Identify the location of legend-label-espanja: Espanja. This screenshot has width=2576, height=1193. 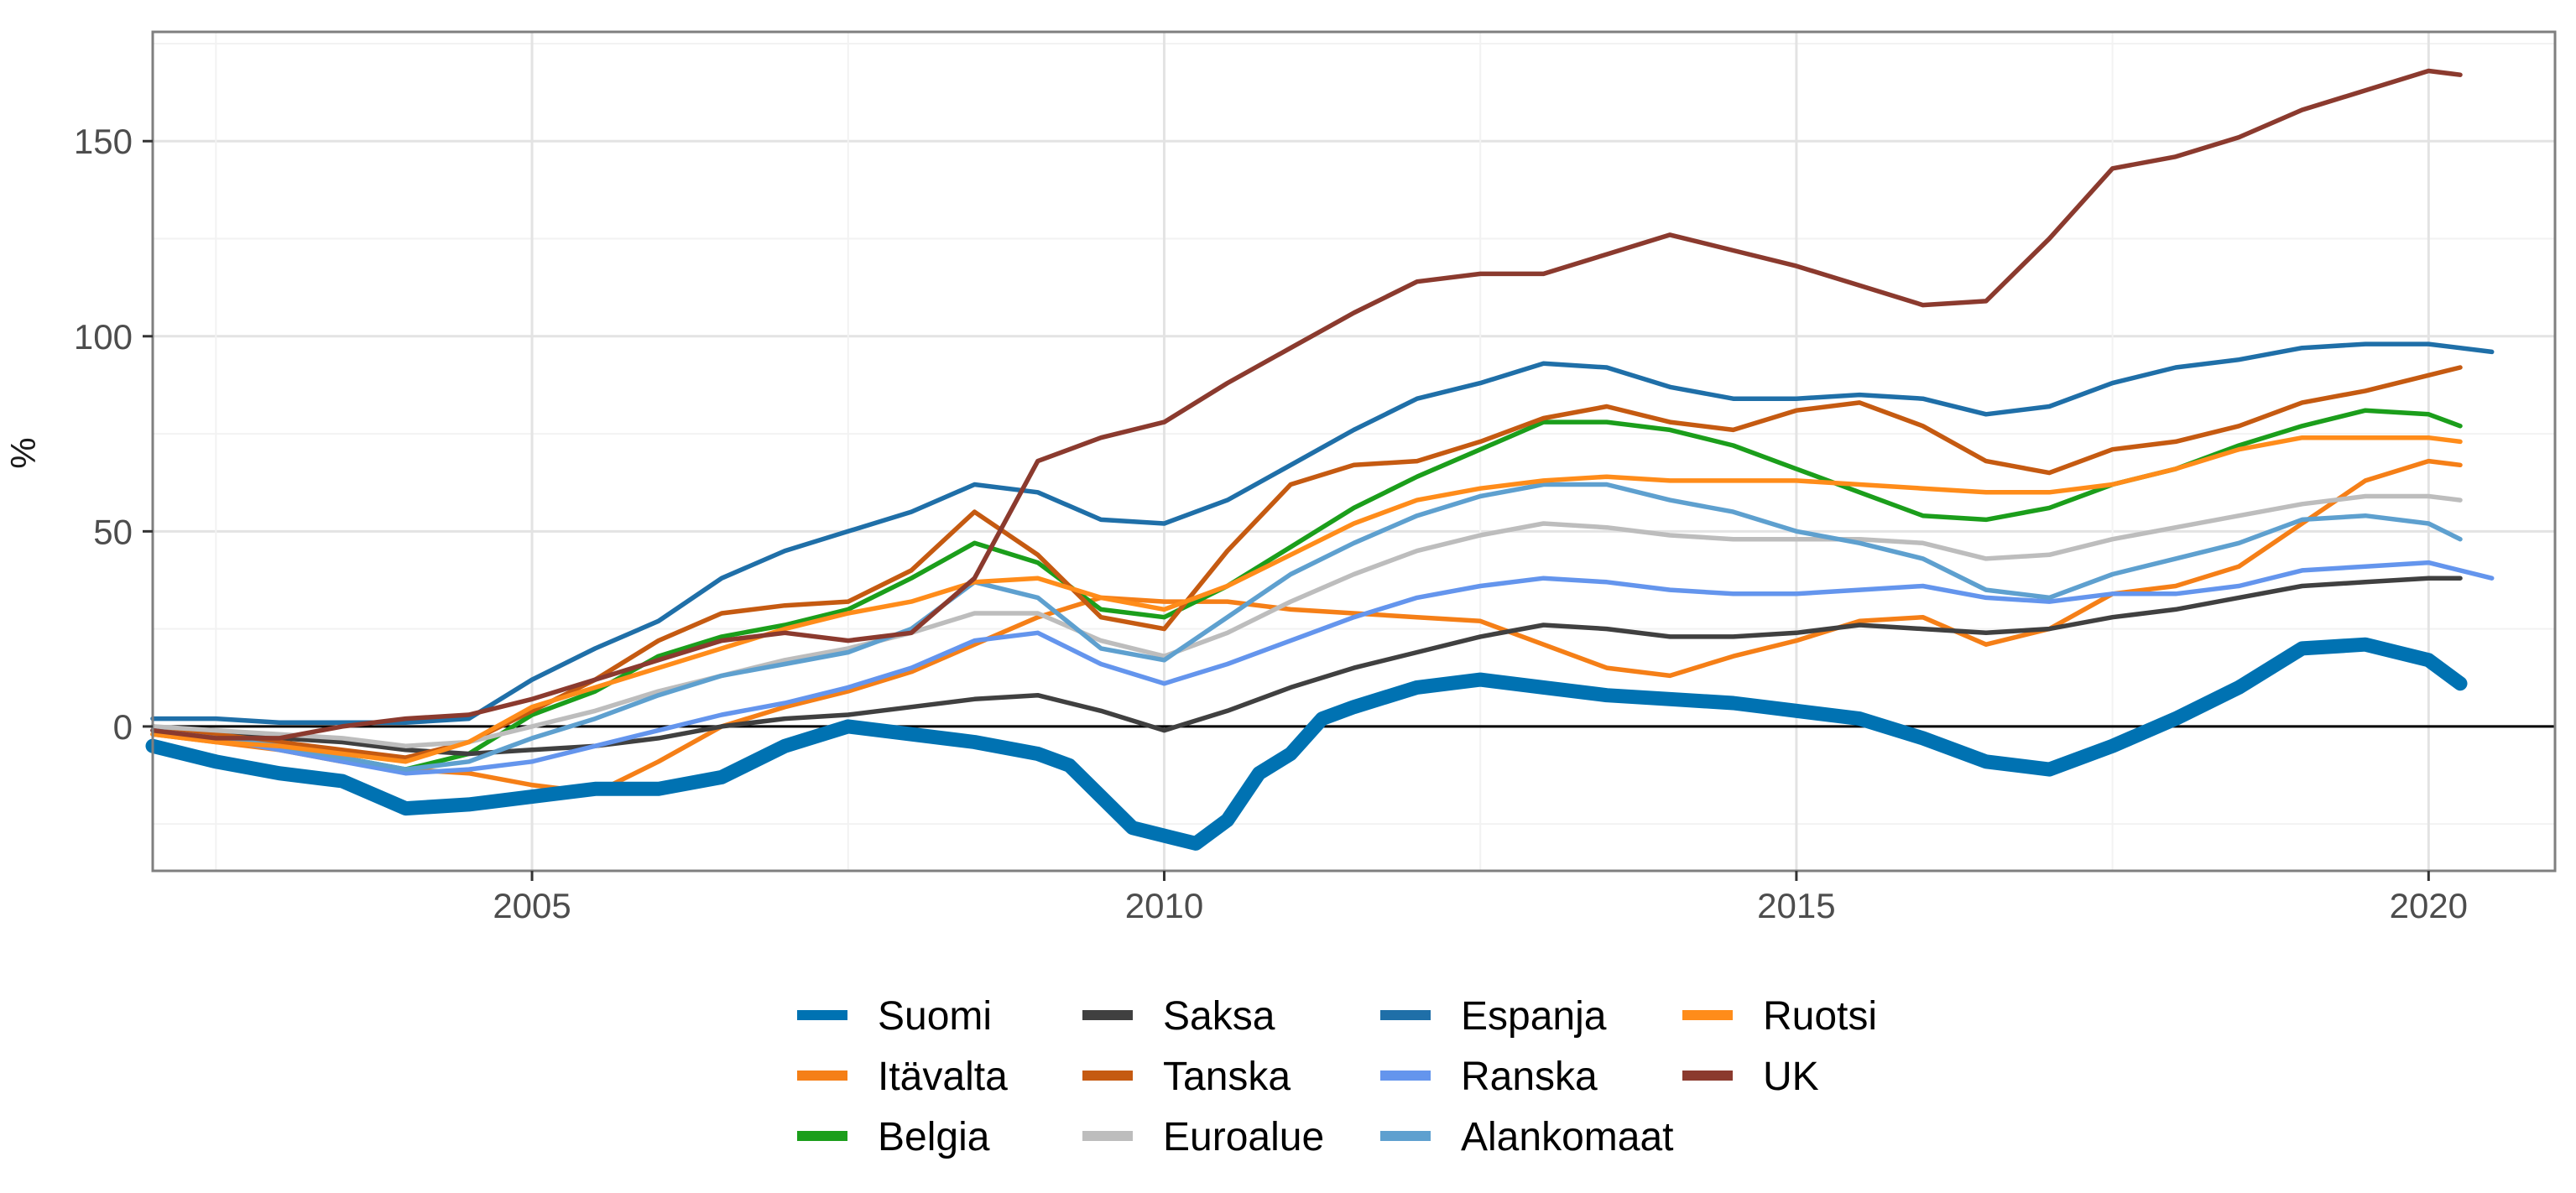
(1534, 1016).